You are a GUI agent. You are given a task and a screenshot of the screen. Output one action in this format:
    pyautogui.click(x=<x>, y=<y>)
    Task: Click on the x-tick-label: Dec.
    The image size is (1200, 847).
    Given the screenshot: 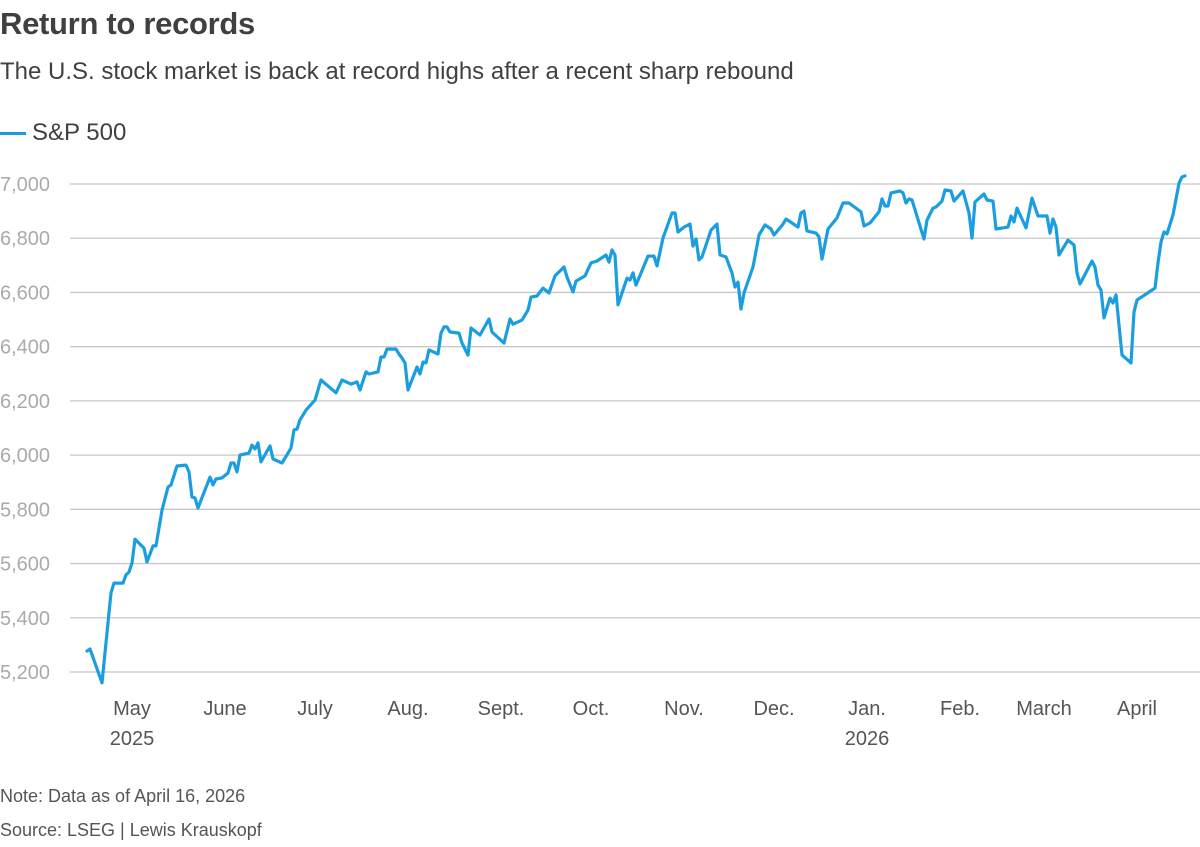 What is the action you would take?
    pyautogui.click(x=773, y=709)
    